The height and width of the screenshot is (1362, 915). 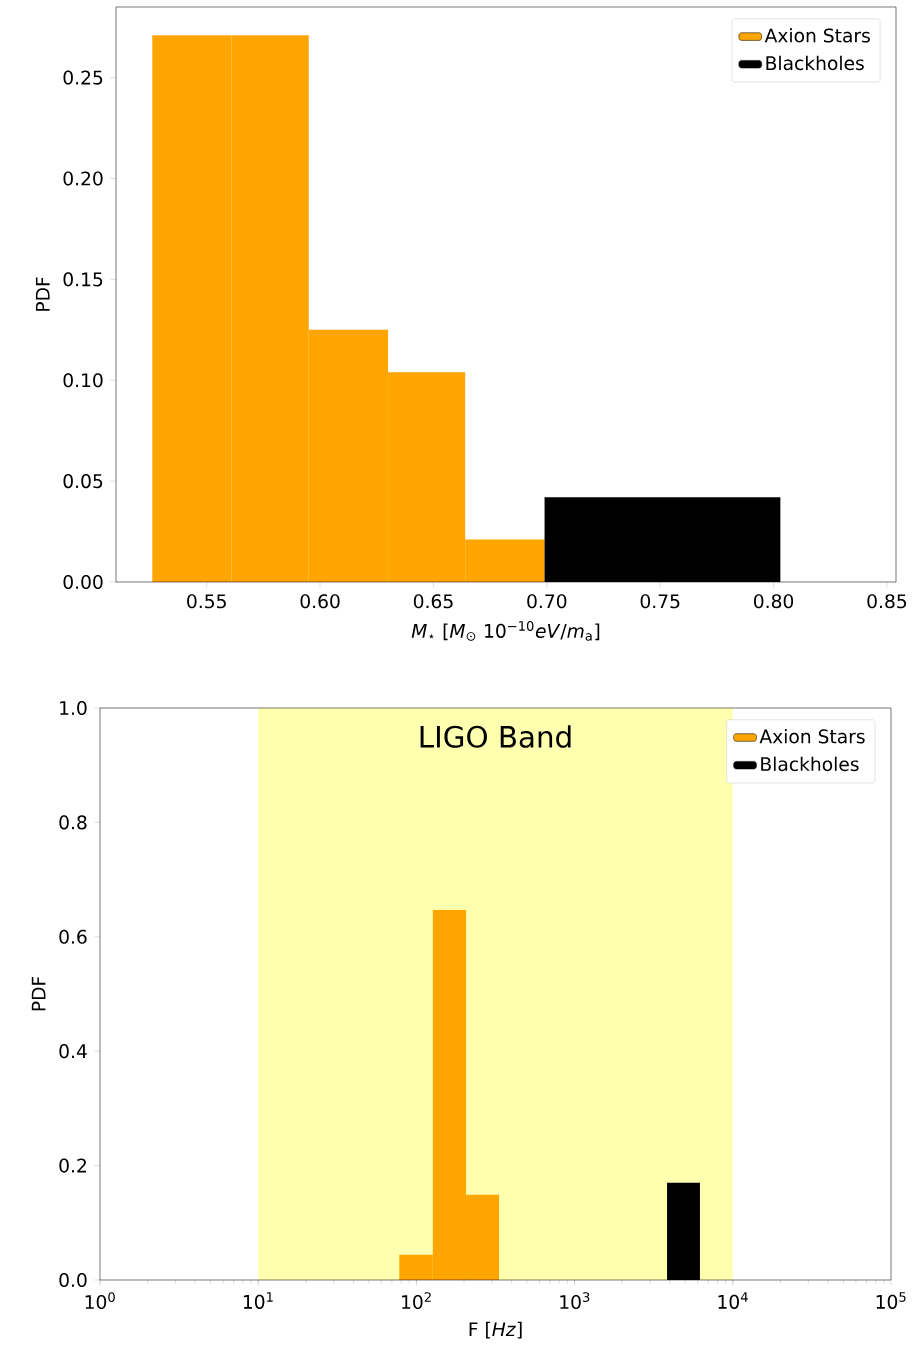 I want to click on band-label: LIGO Band, so click(x=495, y=736).